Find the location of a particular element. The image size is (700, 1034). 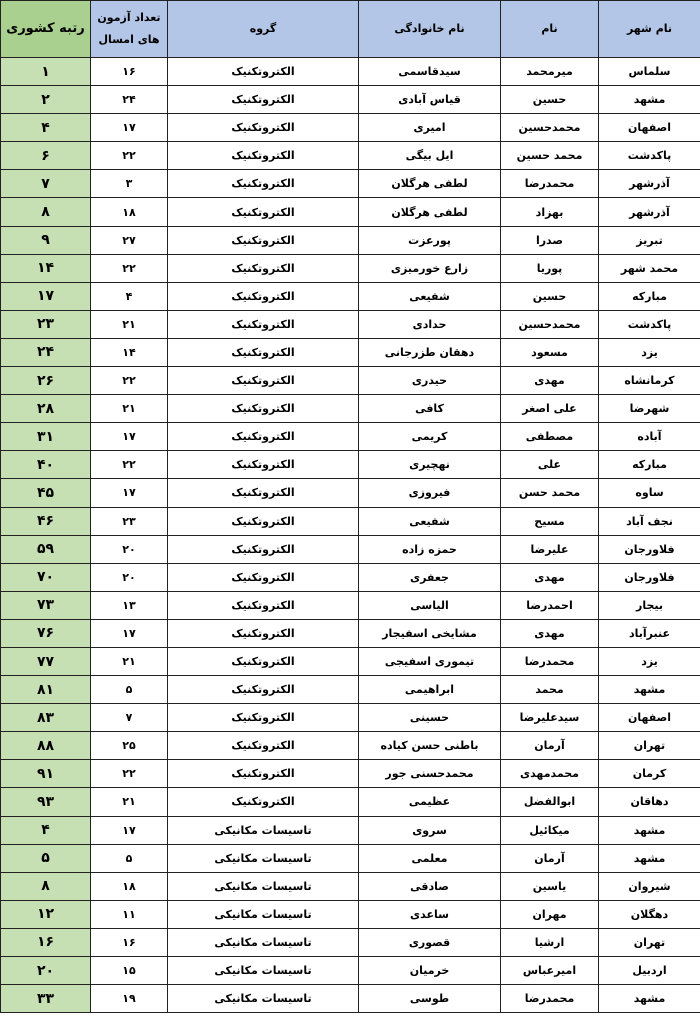

cell-last-name: طوسی is located at coordinates (429, 999).